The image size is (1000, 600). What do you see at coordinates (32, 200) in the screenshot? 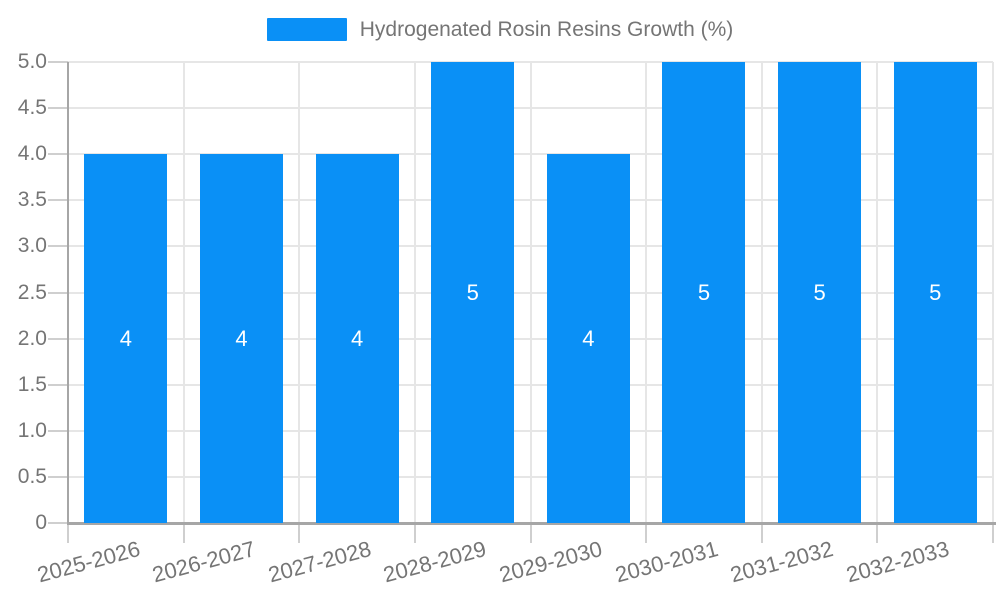
I see `y-tick-label: 3.5` at bounding box center [32, 200].